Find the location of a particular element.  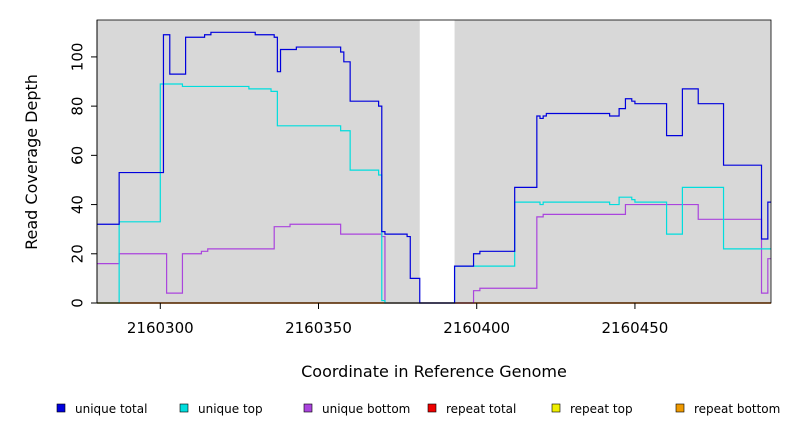

y-tick-label: 40 is located at coordinates (78, 204).